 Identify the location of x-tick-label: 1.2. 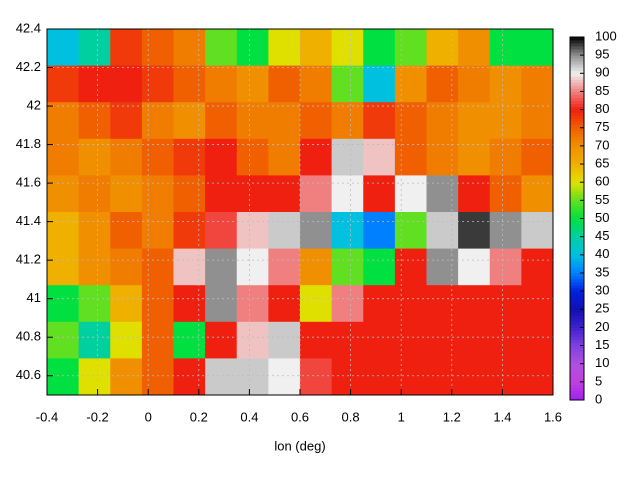
(452, 416).